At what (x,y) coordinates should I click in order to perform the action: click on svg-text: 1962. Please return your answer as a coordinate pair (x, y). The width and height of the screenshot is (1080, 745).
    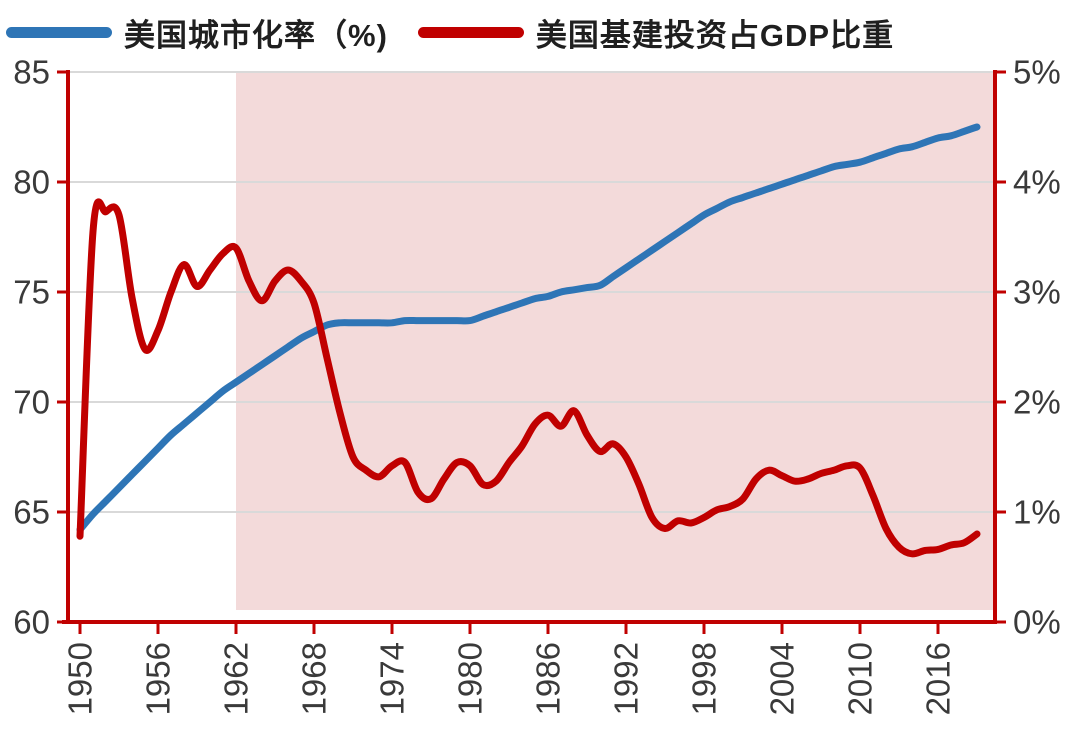
    Looking at the image, I should click on (236, 678).